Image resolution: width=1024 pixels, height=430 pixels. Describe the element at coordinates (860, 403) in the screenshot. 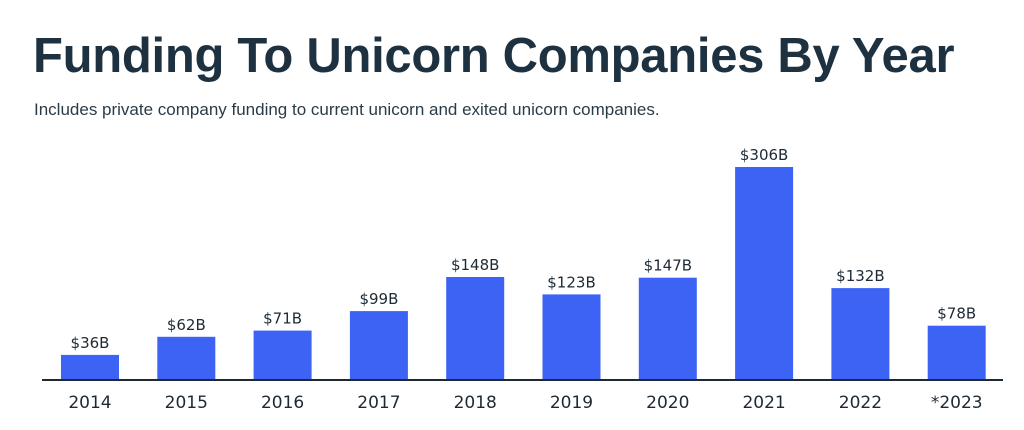

I see `x-tick-label-2022: 2022` at that location.